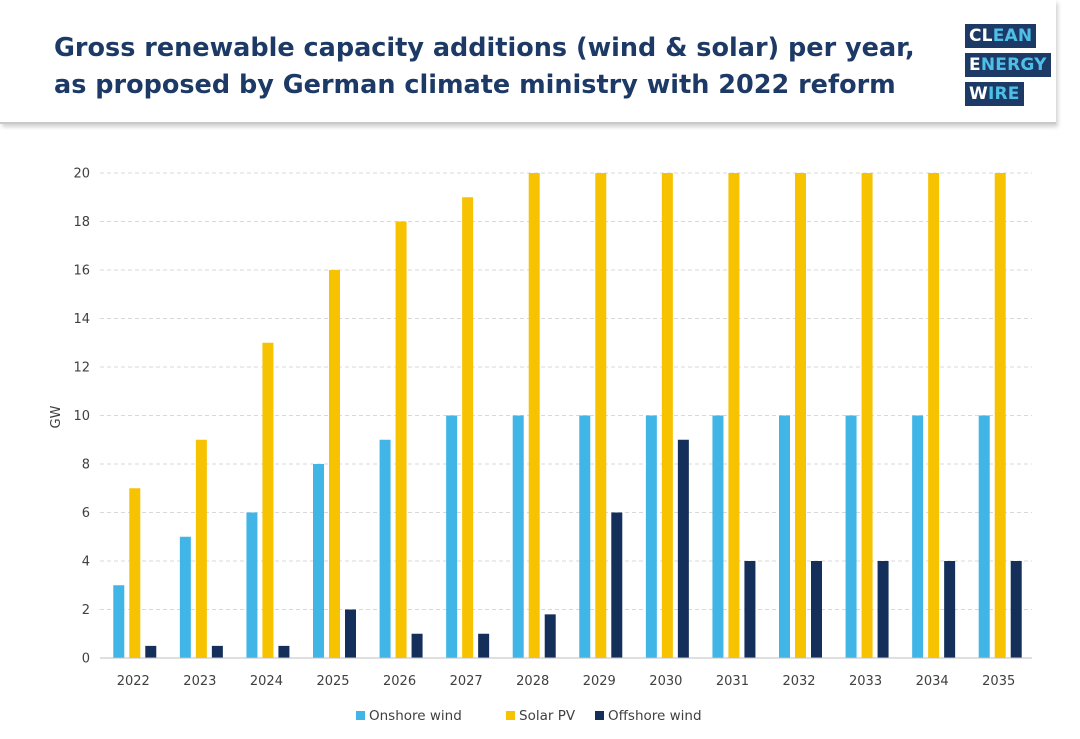 This screenshot has width=1080, height=739. Describe the element at coordinates (599, 715) in the screenshot. I see `legend-swatch-offshore-wind` at that location.